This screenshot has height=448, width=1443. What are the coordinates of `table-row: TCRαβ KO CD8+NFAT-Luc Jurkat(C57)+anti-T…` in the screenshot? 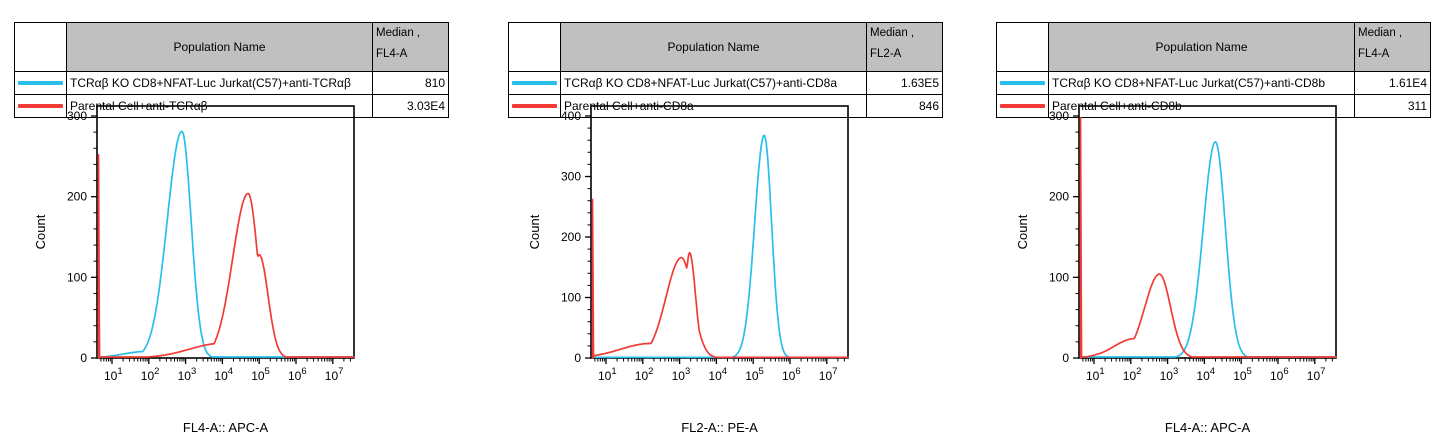 It's located at (231, 83).